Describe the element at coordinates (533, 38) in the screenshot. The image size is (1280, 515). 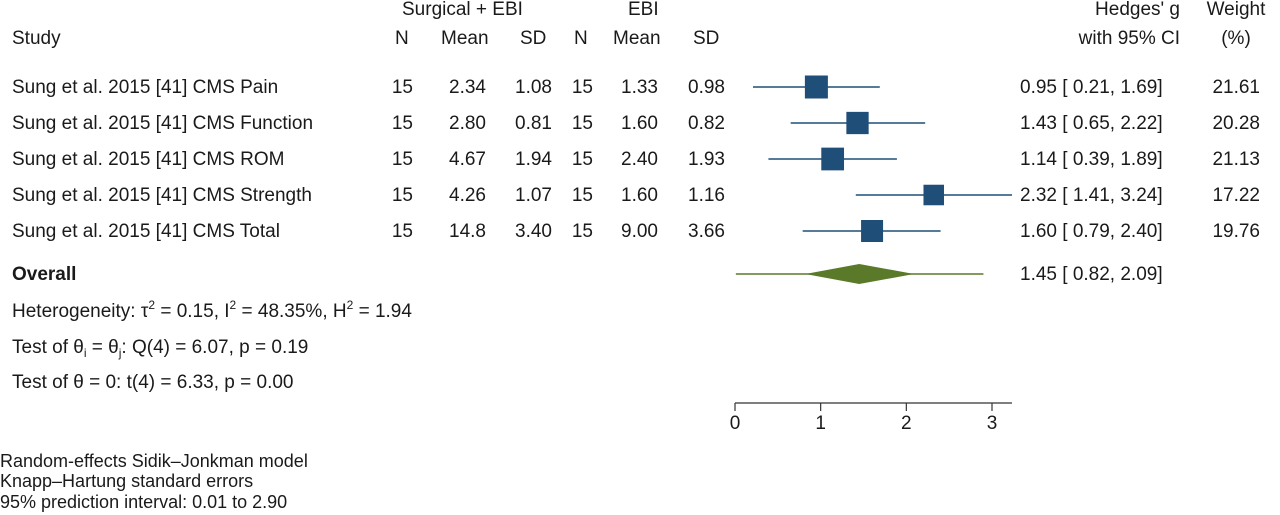
I see `sd1-column-header: SD` at that location.